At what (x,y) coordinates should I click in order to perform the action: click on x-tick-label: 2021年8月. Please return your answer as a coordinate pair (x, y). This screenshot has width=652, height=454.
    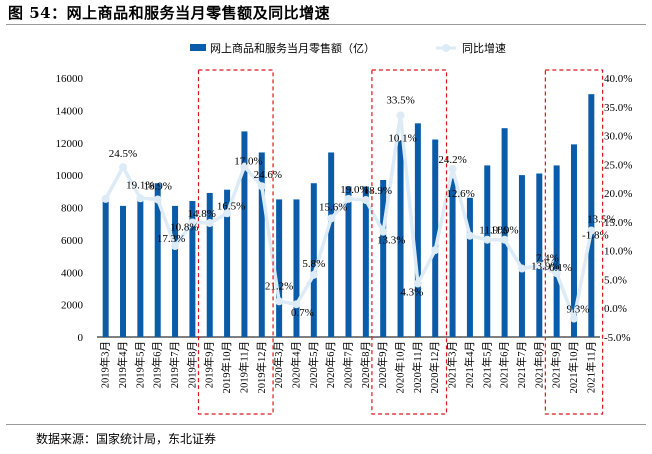
    Looking at the image, I should click on (538, 364).